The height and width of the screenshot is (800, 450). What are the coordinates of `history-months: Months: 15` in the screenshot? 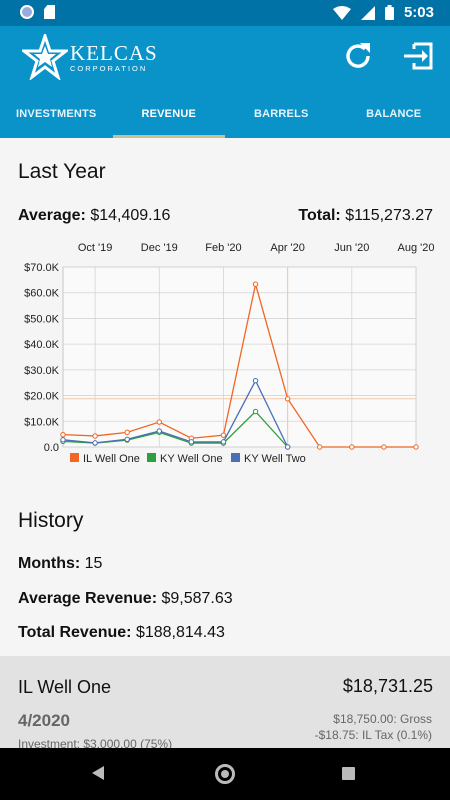 It's located at (60, 564).